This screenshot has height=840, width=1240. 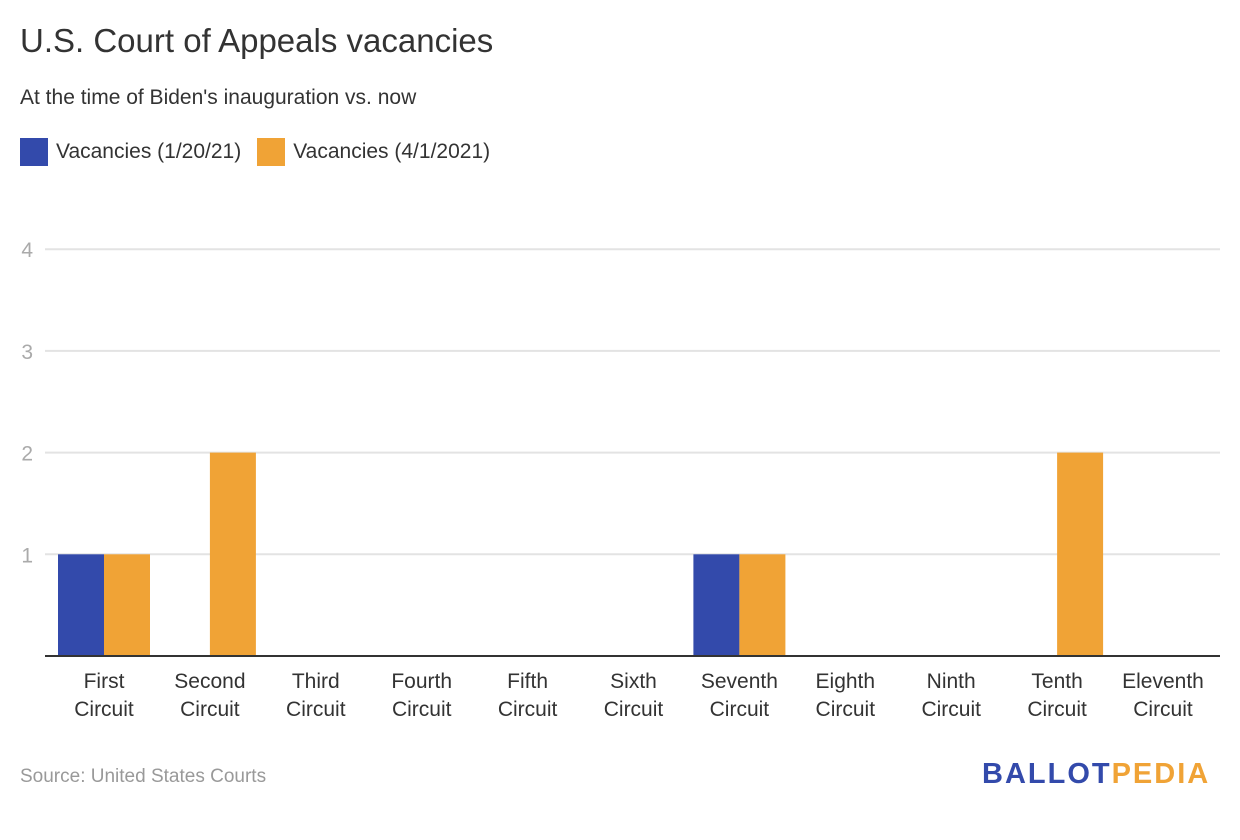 I want to click on legend-swatch-jan, so click(x=34, y=152).